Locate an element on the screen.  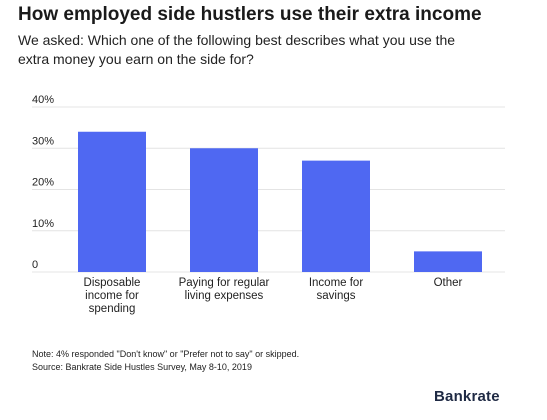
y-tick-label: 20% is located at coordinates (43, 183).